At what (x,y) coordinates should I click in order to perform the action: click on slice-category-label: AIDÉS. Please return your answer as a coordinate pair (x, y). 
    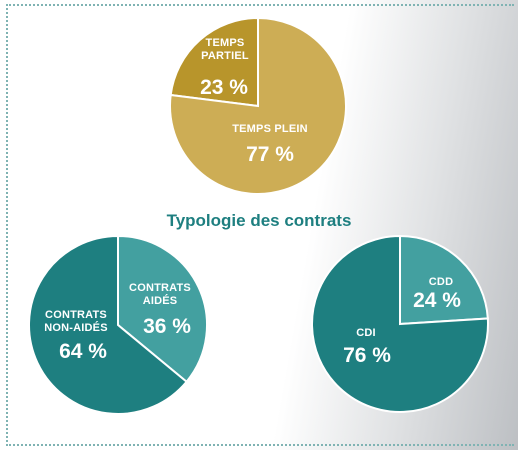
    Looking at the image, I should click on (160, 300).